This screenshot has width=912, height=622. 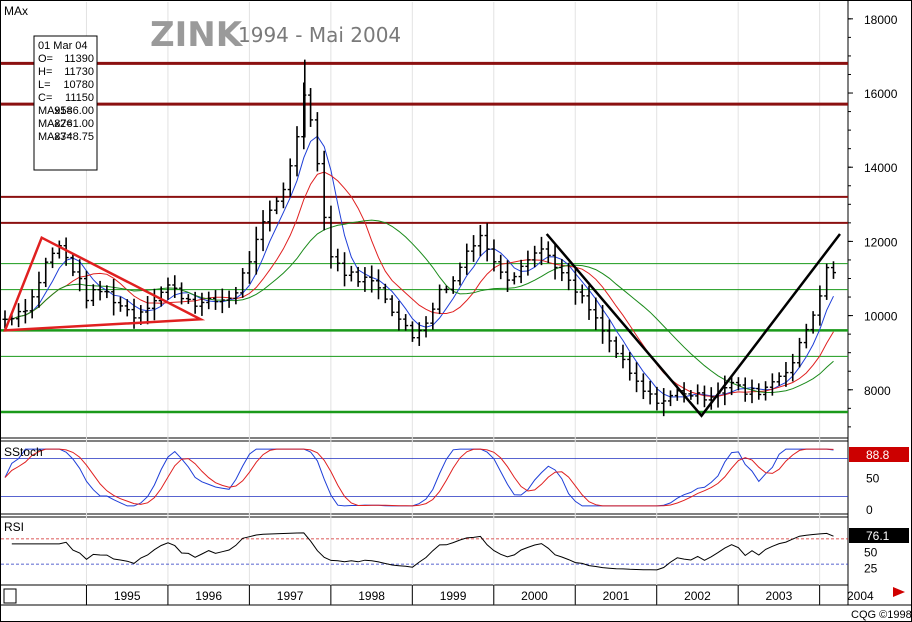 What do you see at coordinates (860, 596) in the screenshot?
I see `year-label: 2004` at bounding box center [860, 596].